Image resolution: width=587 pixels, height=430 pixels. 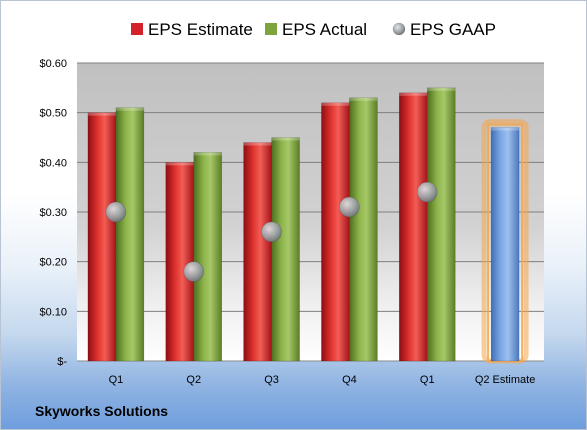 I want to click on y-tick-label: $0.40, so click(x=53, y=163).